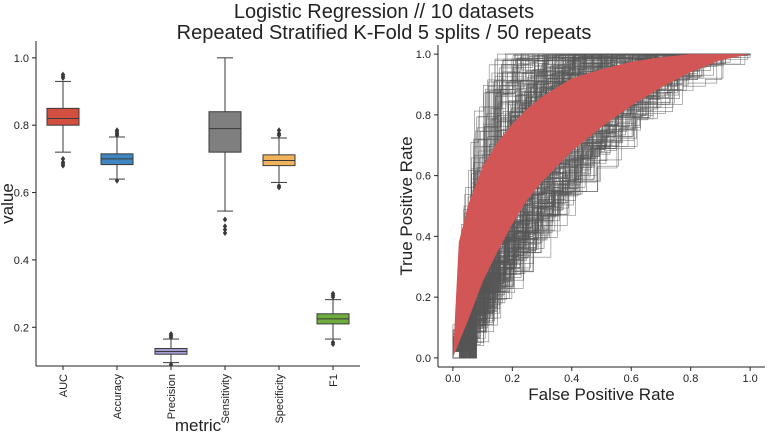  I want to click on x-tick-label: Precision, so click(172, 396).